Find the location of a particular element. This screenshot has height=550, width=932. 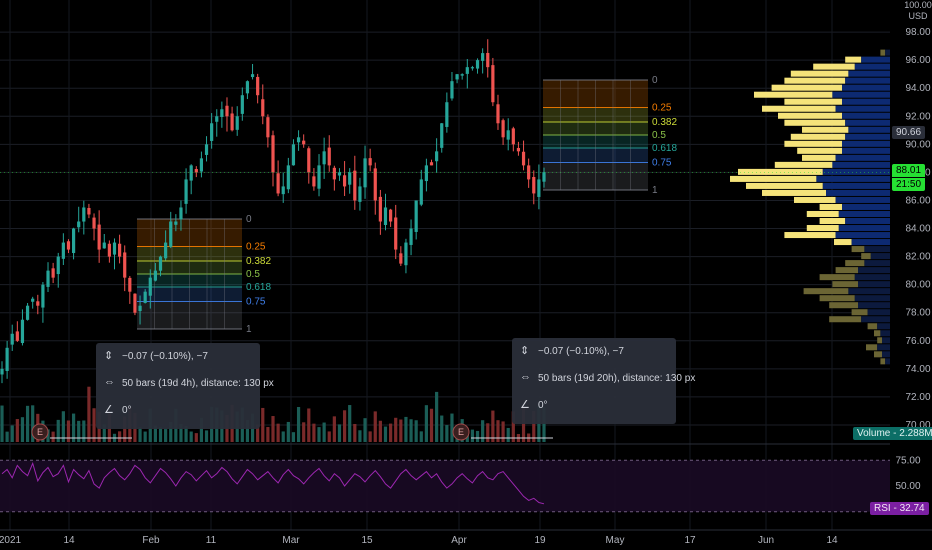

currency-label: USD is located at coordinates (918, 16).